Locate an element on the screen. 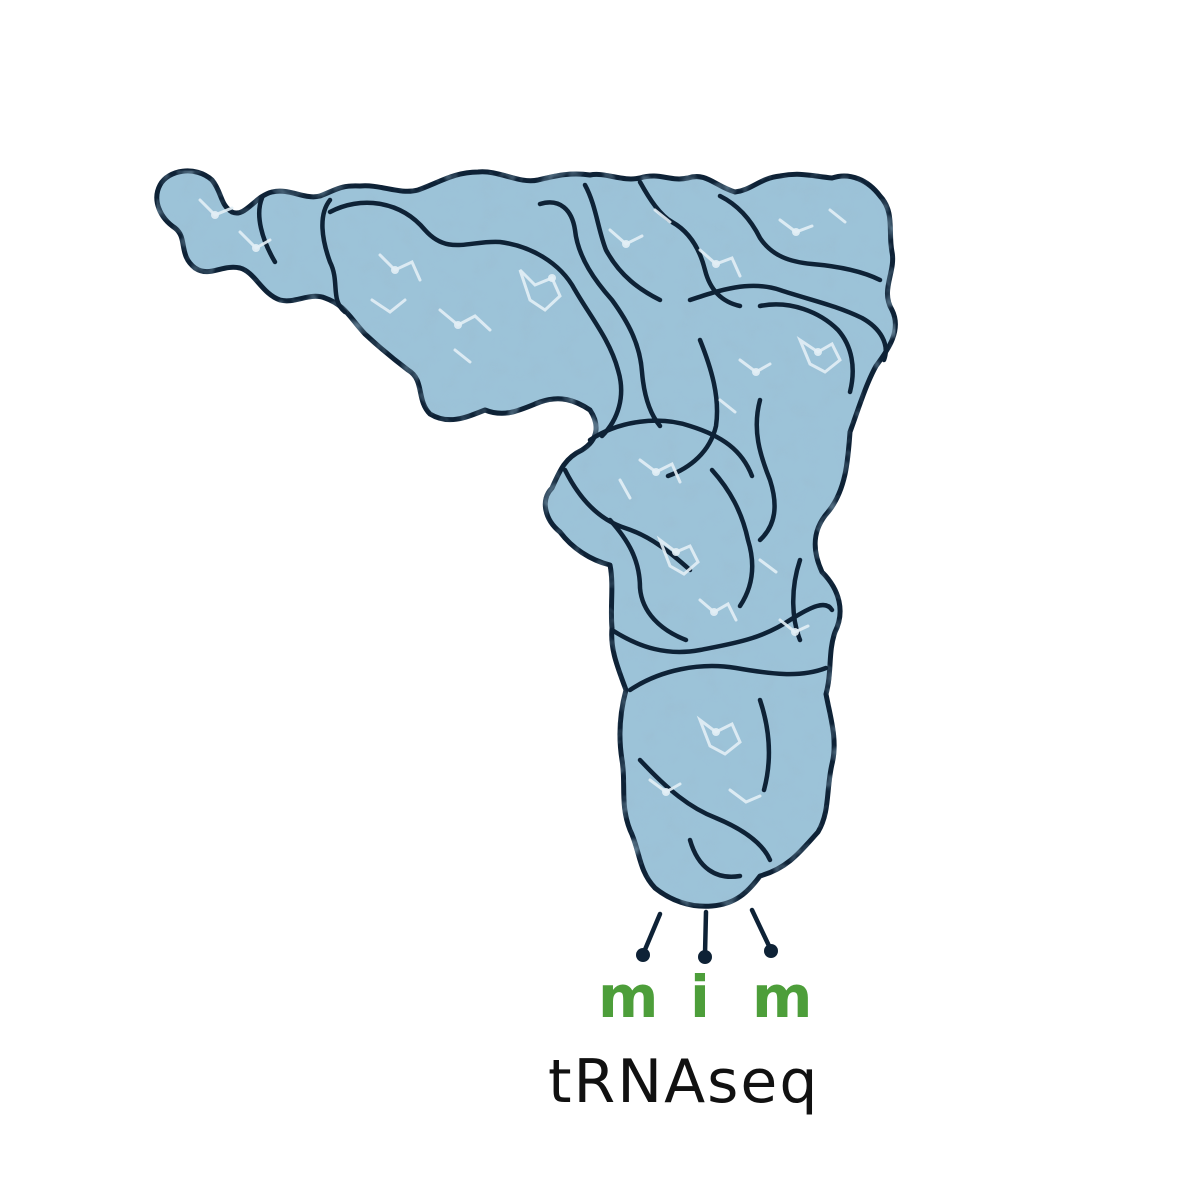 The image size is (1191, 1191). logo-name: tRNAseq is located at coordinates (684, 1082).